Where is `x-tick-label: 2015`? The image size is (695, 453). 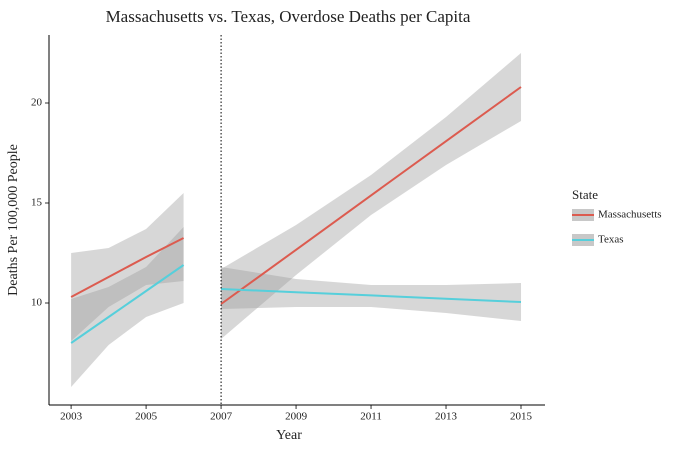 x-tick-label: 2015 is located at coordinates (521, 417).